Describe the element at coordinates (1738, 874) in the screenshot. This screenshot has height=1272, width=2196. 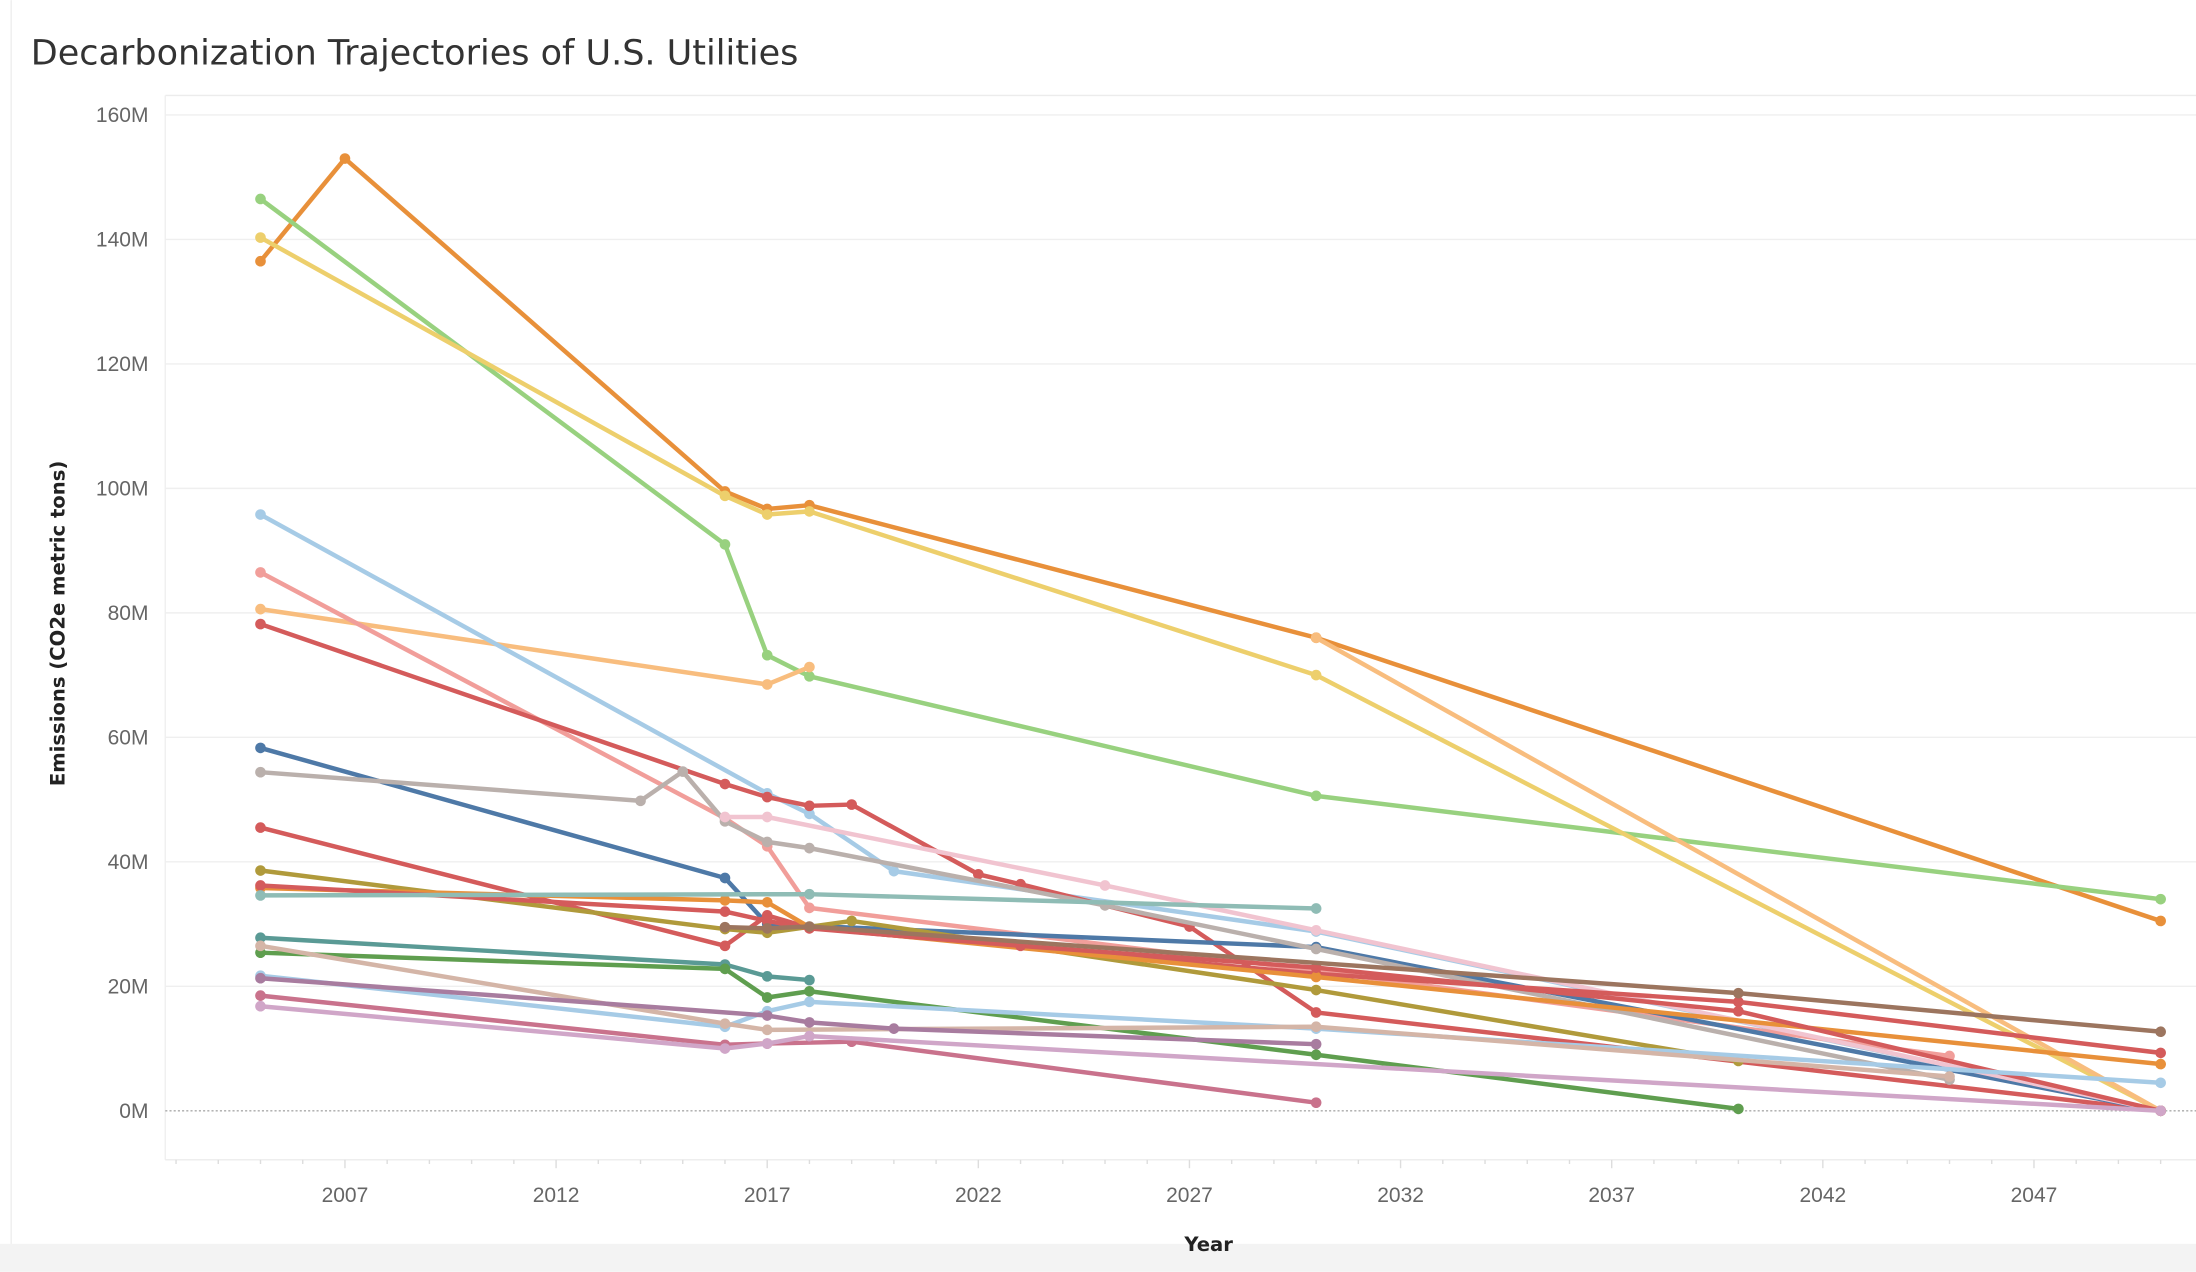
I see `series-line` at that location.